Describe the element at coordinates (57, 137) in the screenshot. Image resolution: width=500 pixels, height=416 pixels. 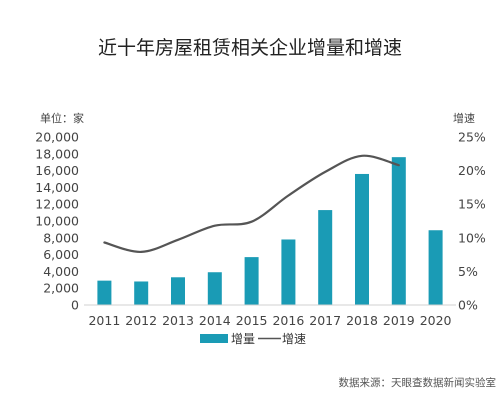
I see `left-tick-label: 20,000` at that location.